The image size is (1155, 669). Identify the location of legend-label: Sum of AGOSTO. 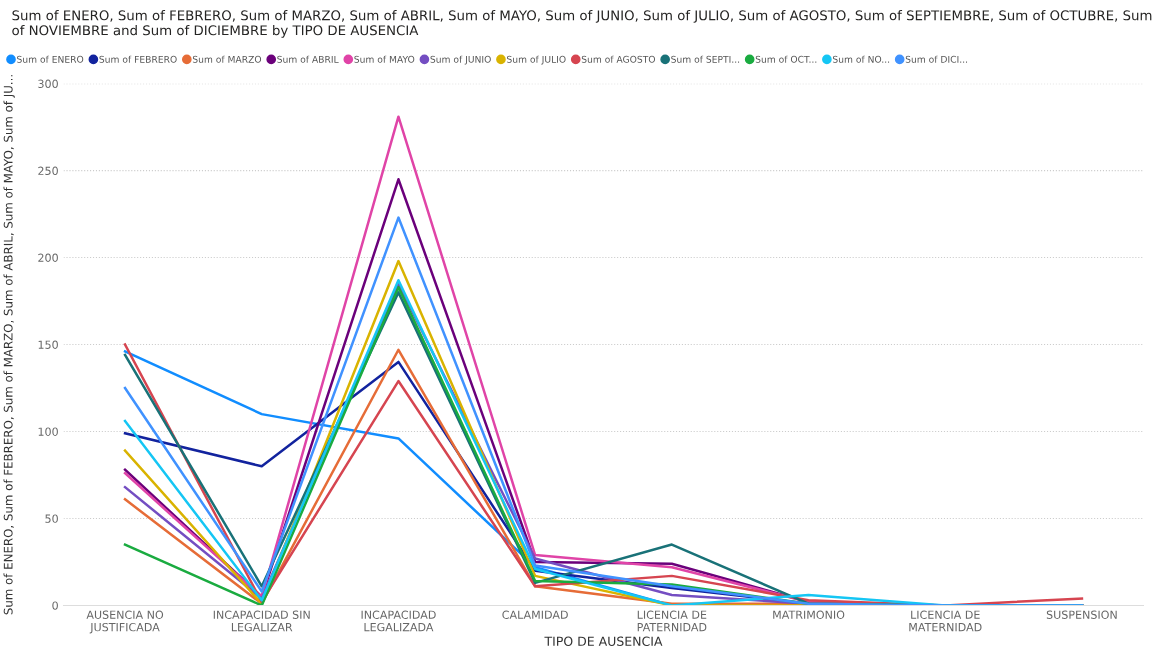
(618, 59).